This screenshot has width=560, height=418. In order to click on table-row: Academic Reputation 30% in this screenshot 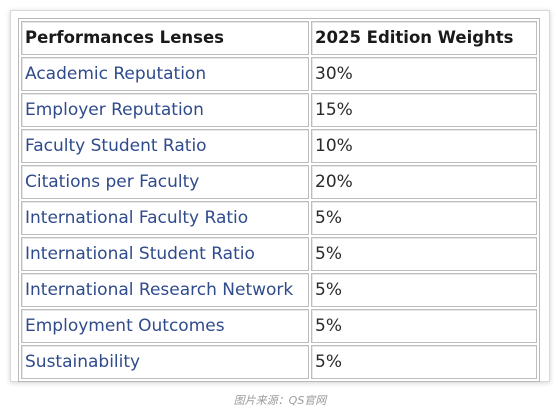, I will do `click(279, 74)`.